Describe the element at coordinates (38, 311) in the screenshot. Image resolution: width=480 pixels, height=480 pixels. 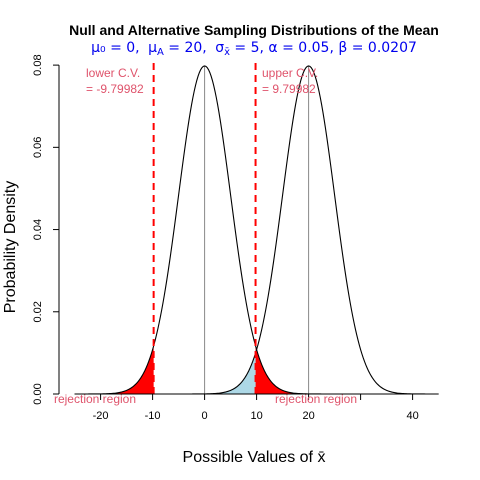
I see `y-tick-label: 0.02` at that location.